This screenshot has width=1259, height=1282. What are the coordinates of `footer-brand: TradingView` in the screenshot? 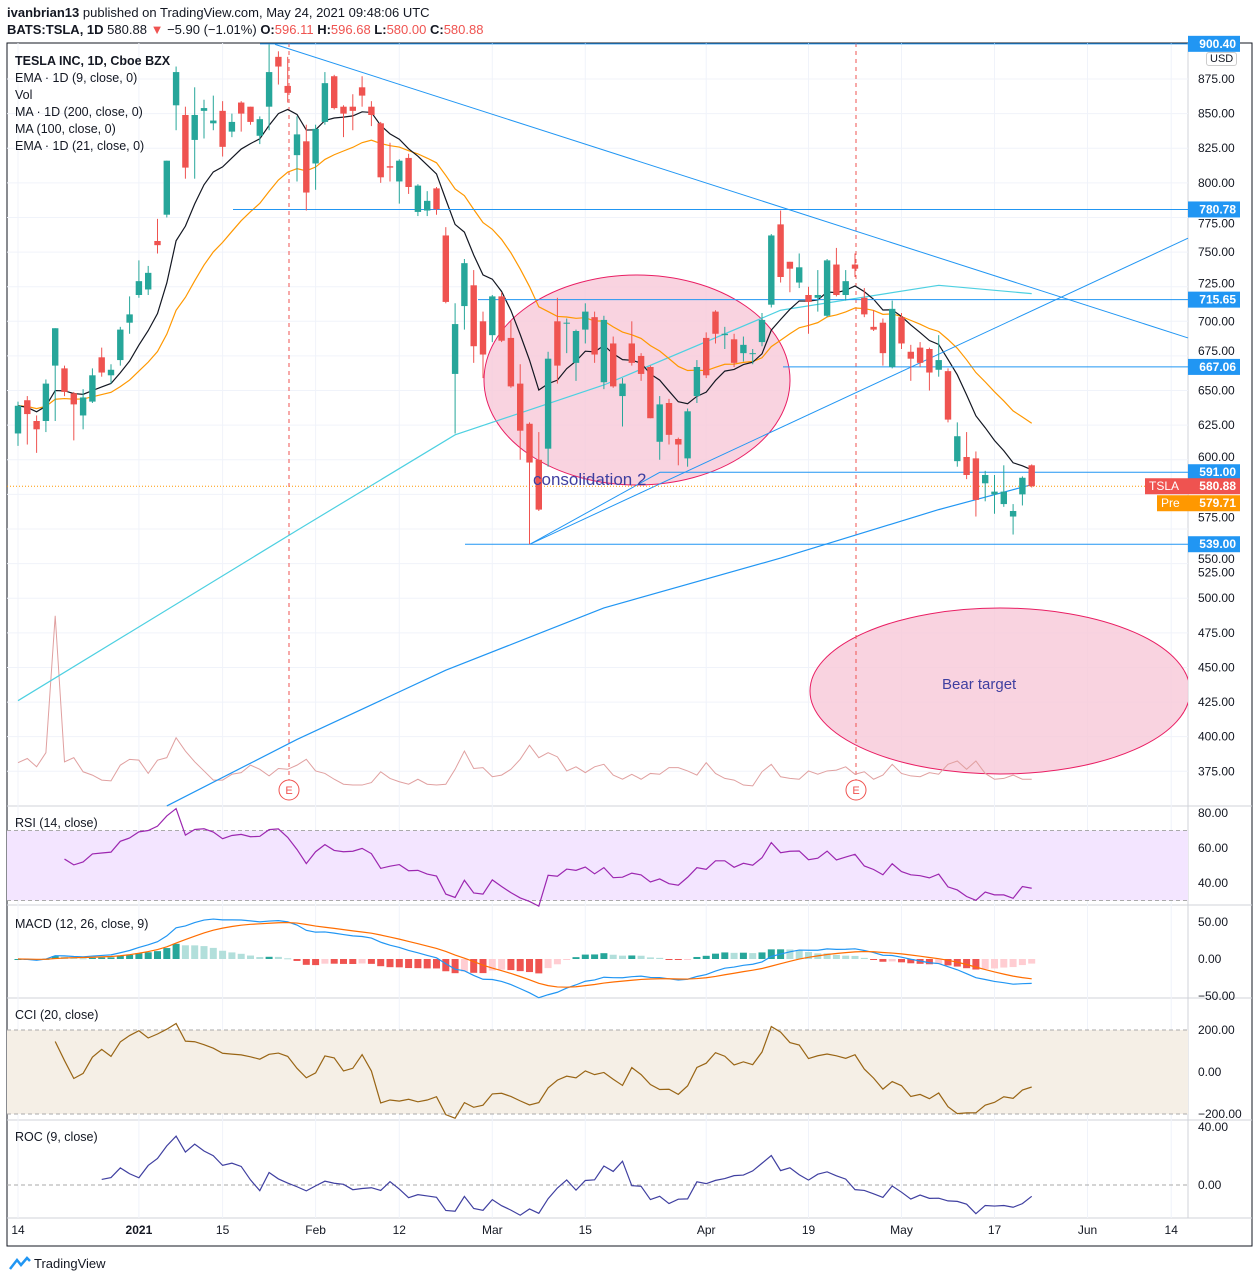 It's located at (70, 1263).